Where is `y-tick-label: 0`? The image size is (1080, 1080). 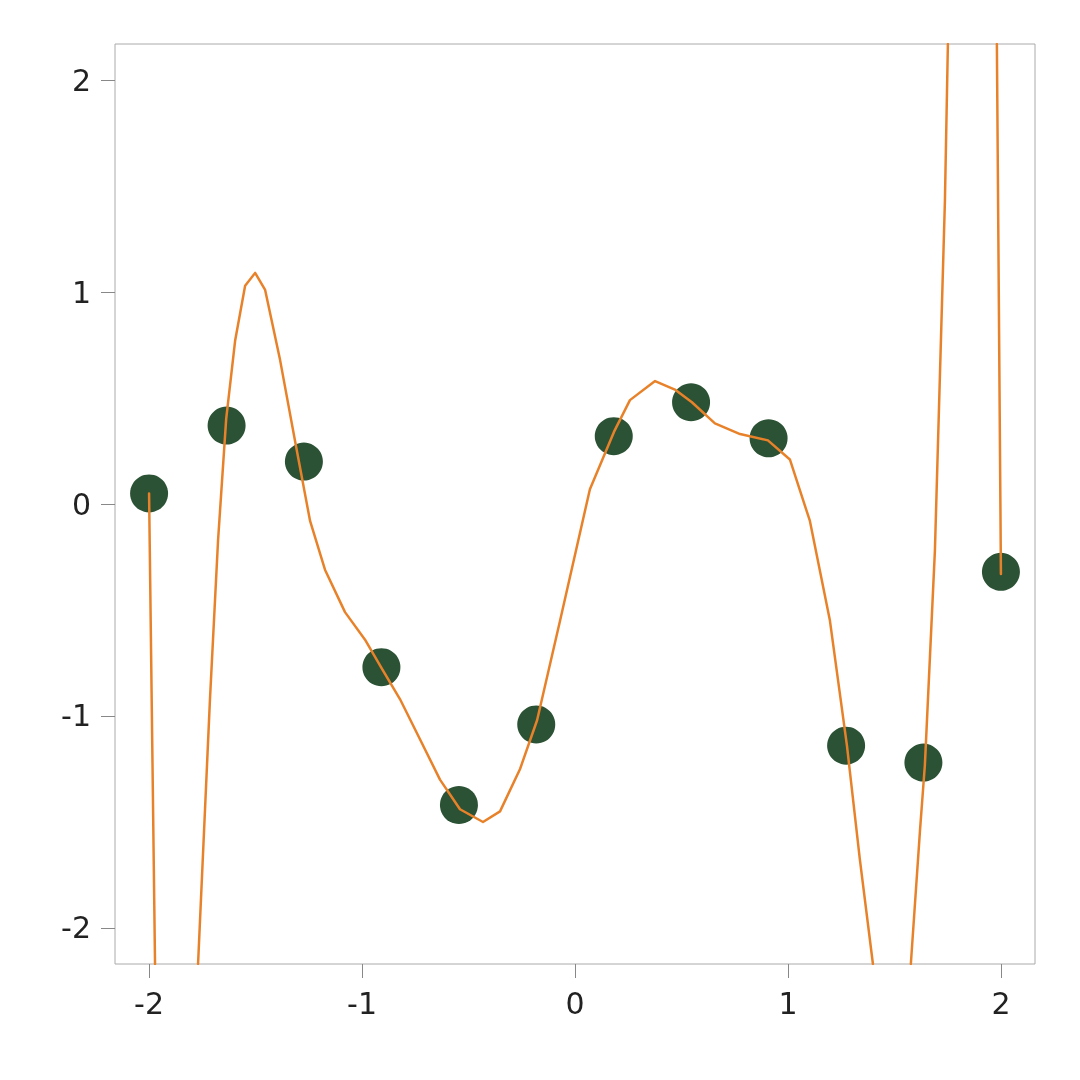 y-tick-label: 0 is located at coordinates (81, 504).